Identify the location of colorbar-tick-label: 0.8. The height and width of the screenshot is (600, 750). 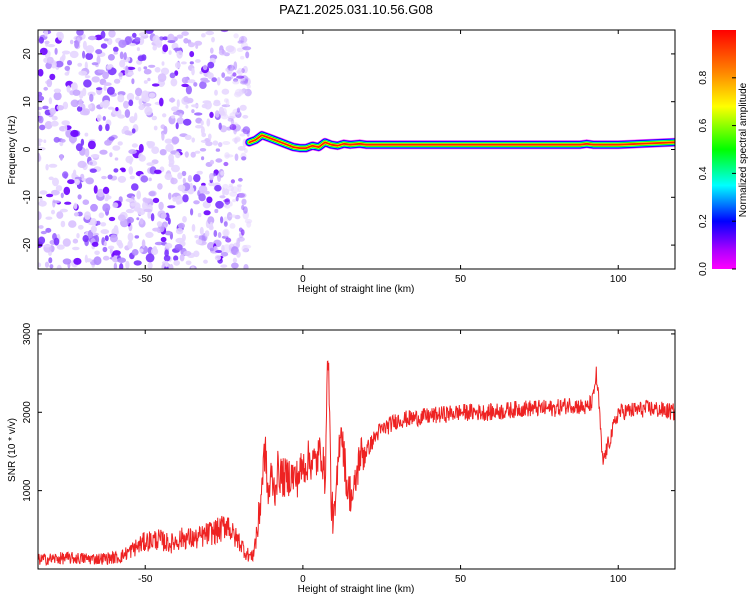
(703, 77).